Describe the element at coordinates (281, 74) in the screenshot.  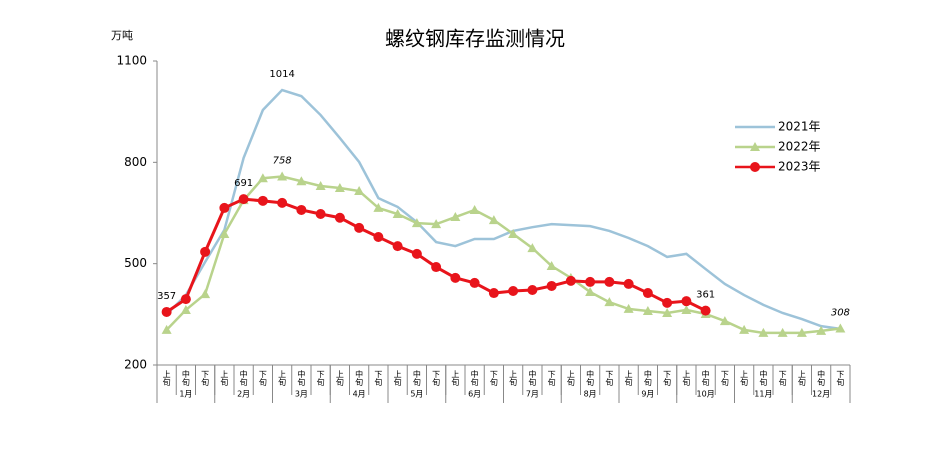
I see `data-label: 1014` at that location.